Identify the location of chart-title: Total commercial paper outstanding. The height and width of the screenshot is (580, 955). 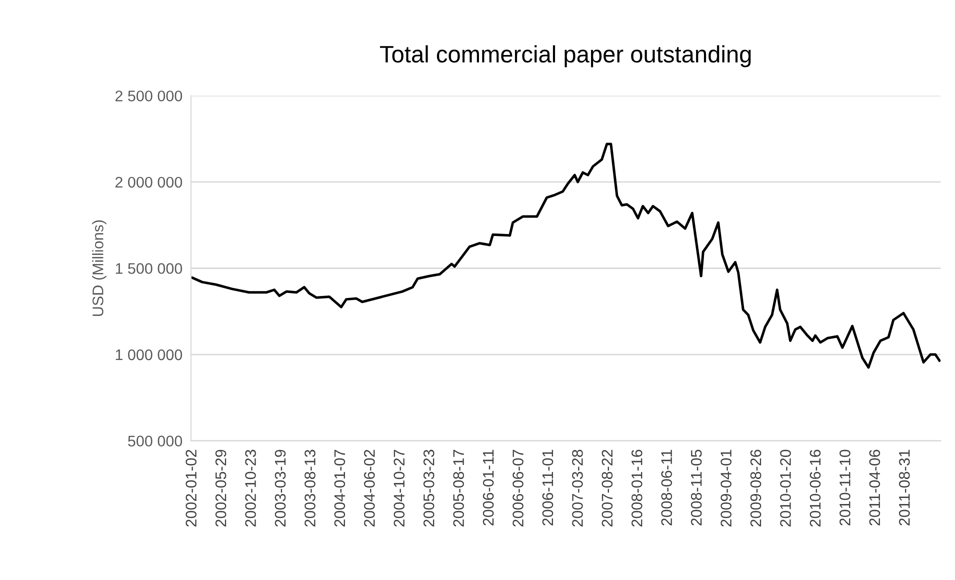
(565, 56).